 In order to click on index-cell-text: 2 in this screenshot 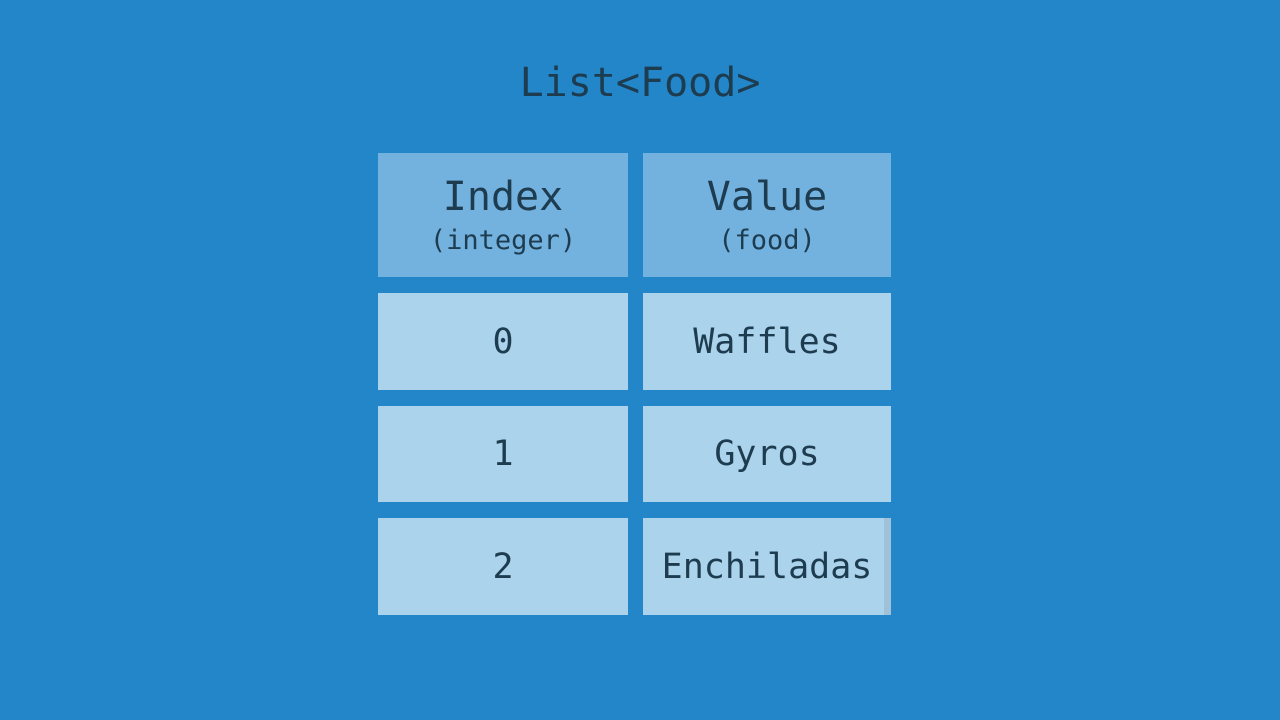, I will do `click(503, 566)`.